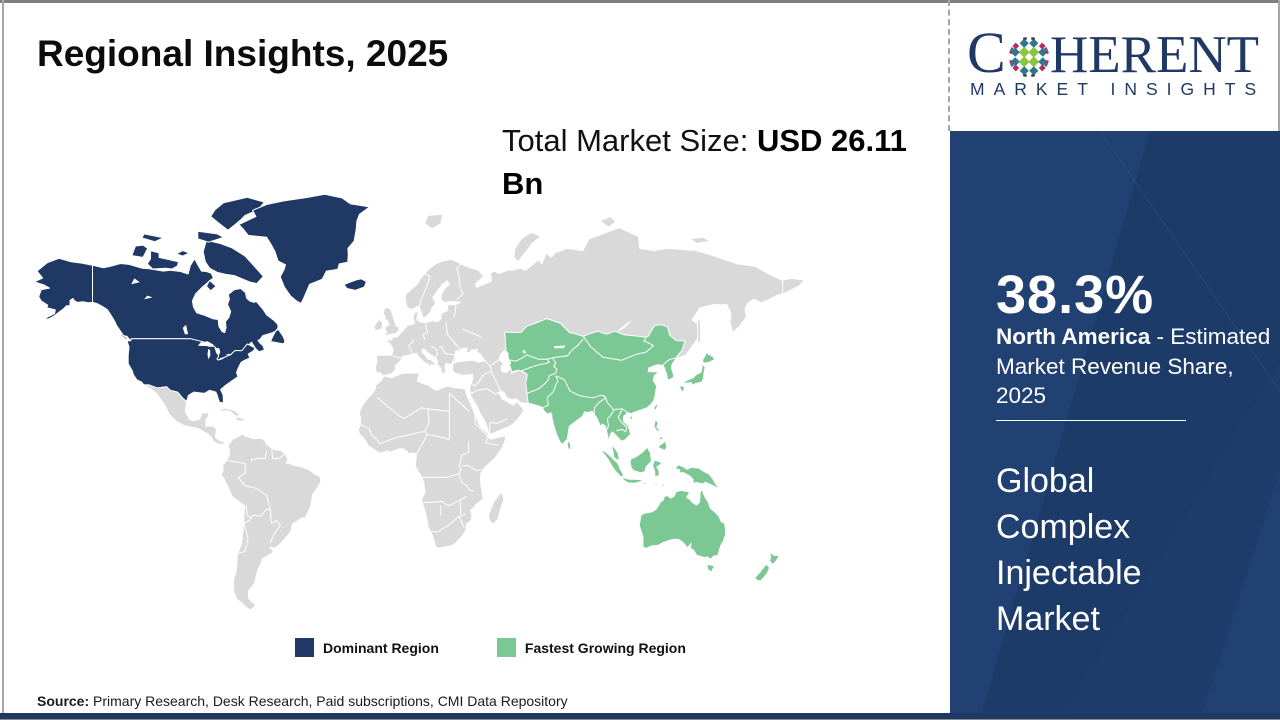 The image size is (1280, 720). Describe the element at coordinates (1117, 89) in the screenshot. I see `svg-text: MARKET INSIGHTS` at that location.